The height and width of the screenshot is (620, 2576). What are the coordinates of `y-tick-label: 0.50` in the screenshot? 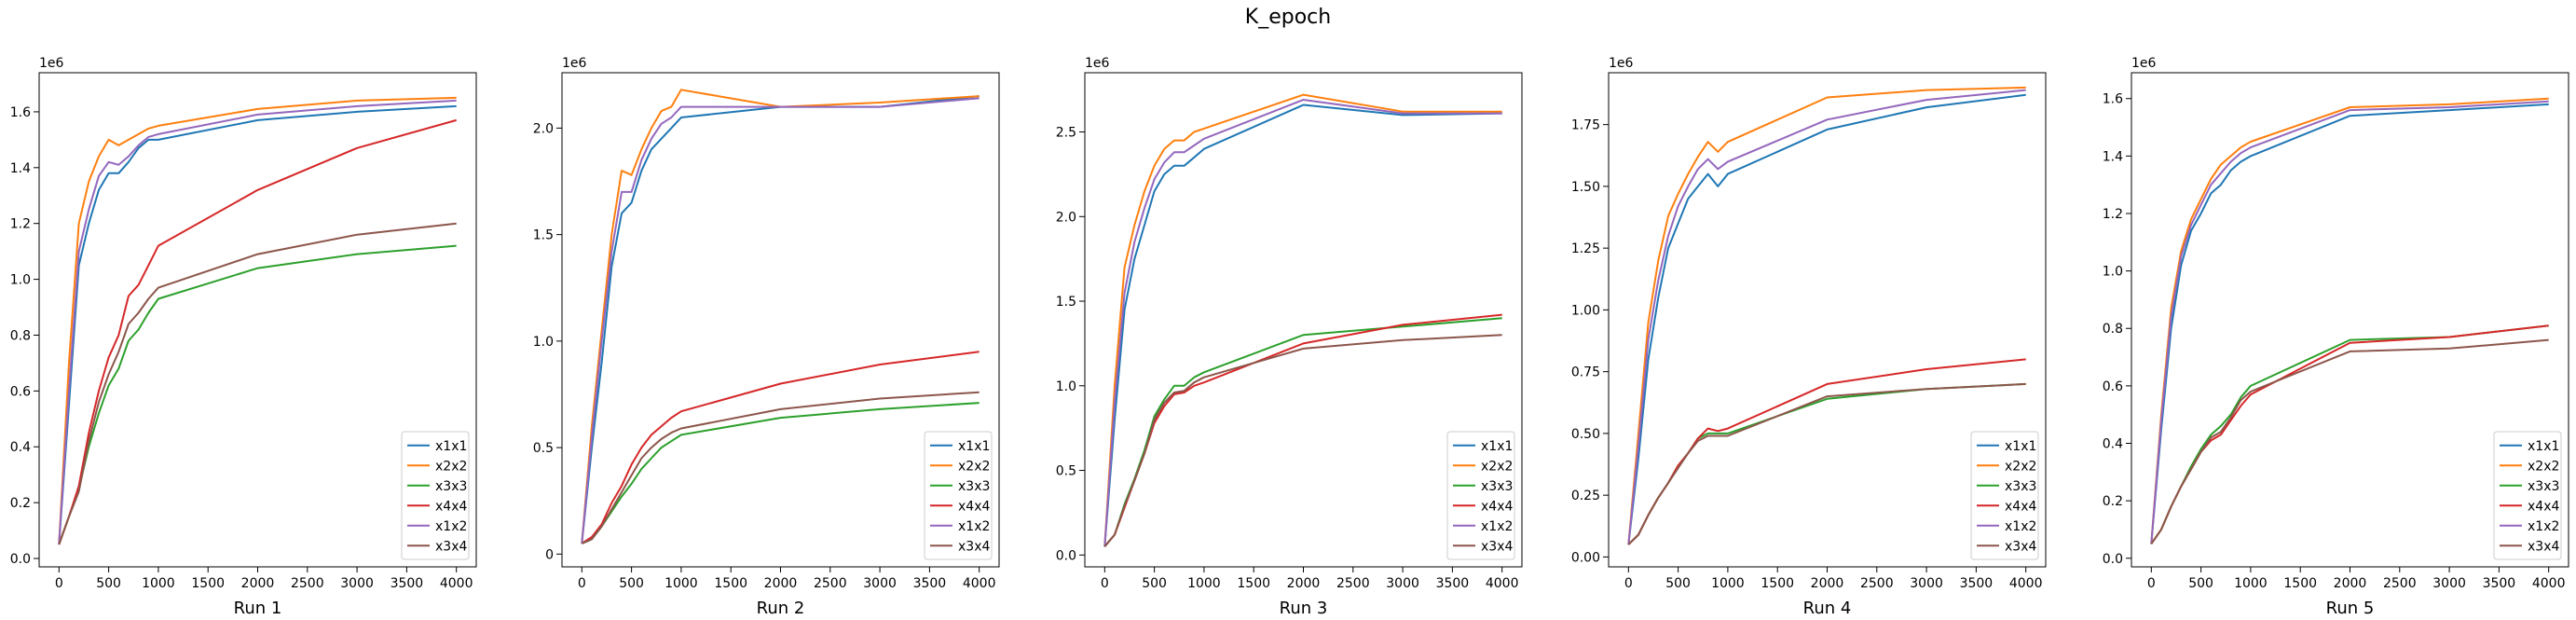 It's located at (1585, 434).